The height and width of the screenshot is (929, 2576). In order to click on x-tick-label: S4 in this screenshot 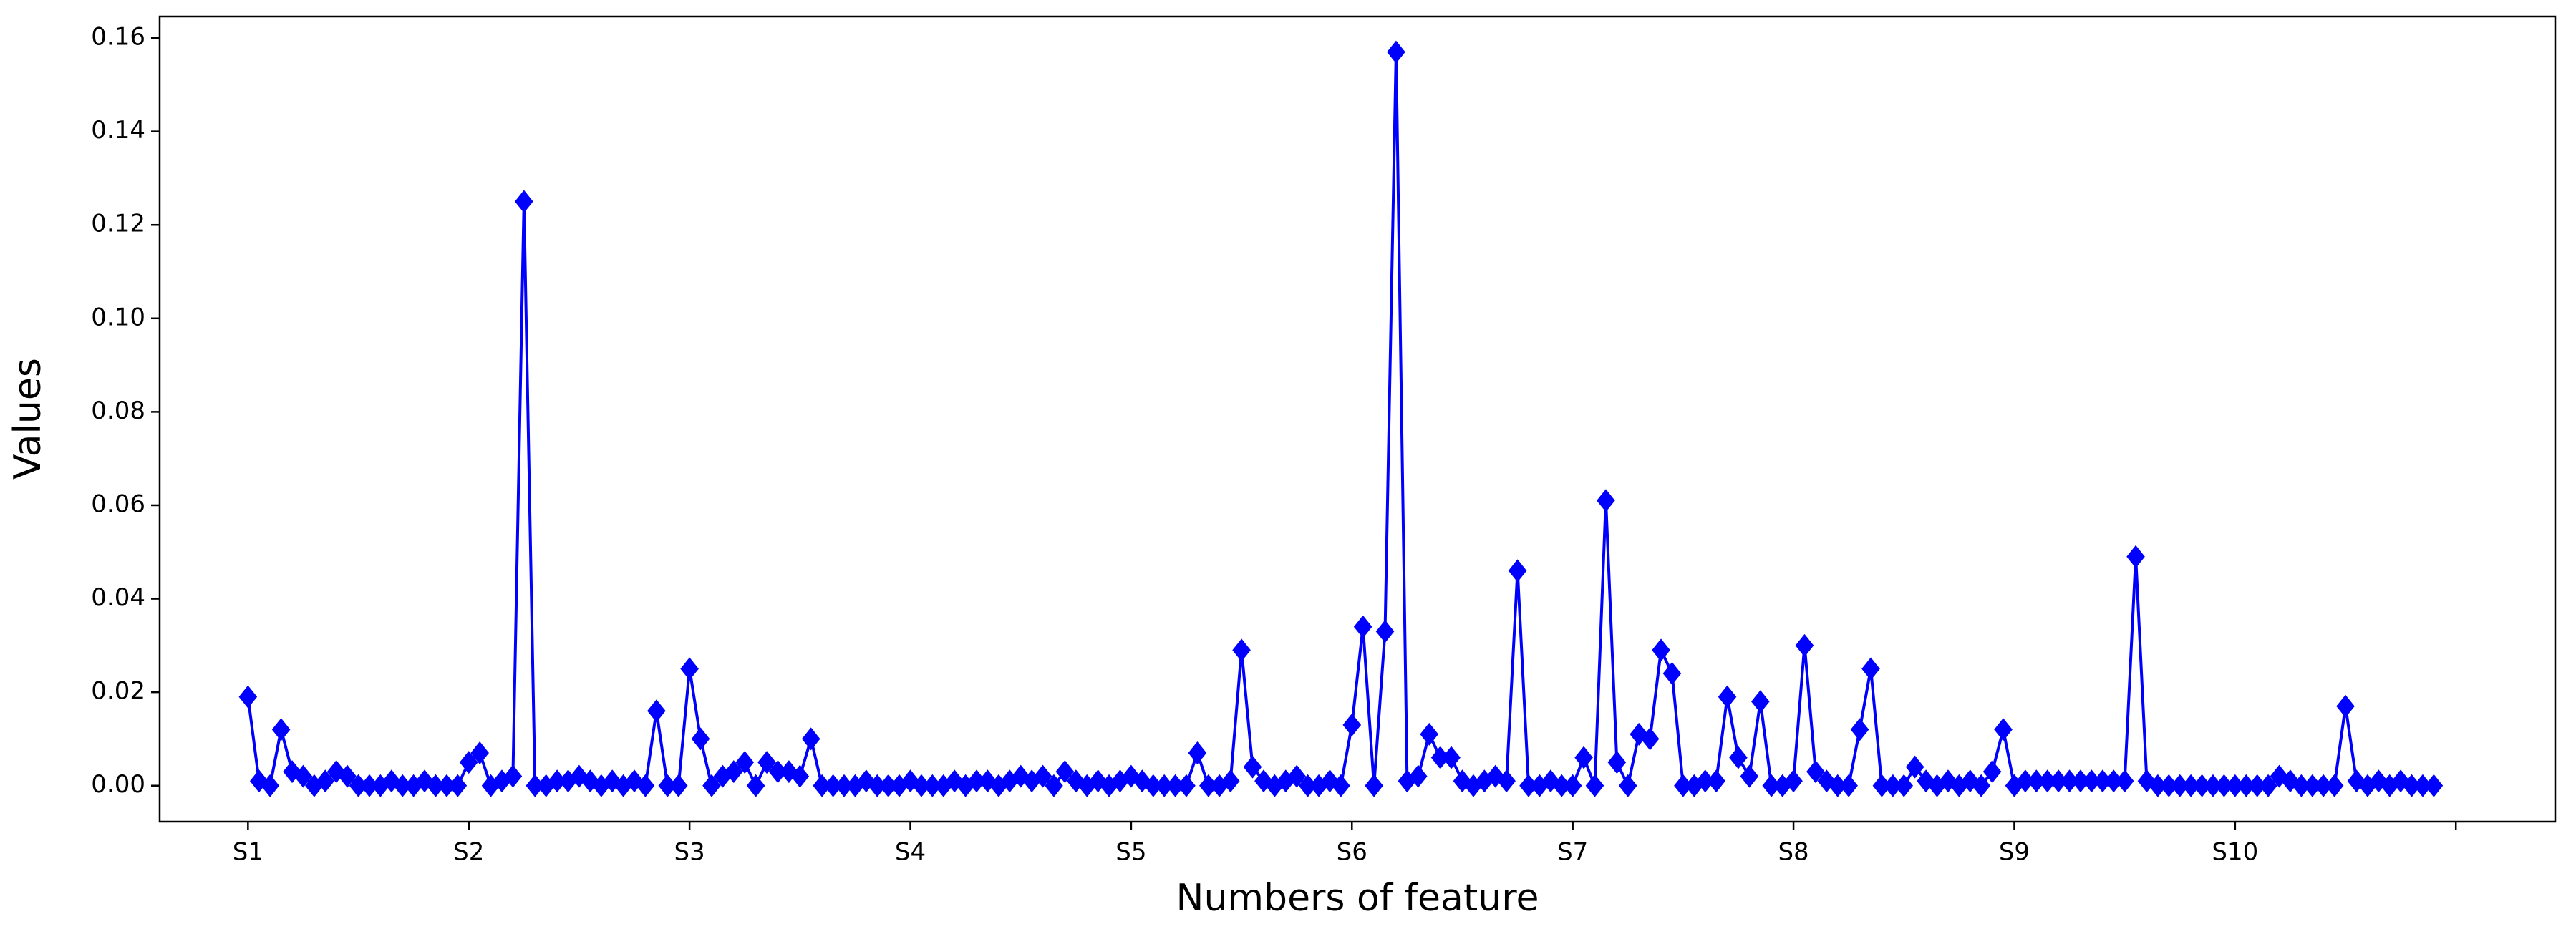, I will do `click(911, 852)`.